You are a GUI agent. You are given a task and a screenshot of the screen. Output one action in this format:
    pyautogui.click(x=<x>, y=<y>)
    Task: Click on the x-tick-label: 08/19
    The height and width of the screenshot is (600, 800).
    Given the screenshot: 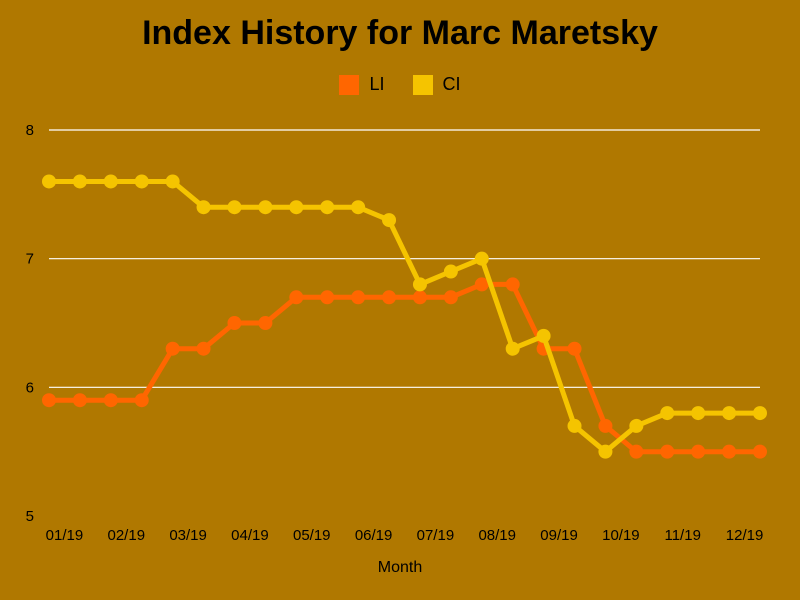 What is the action you would take?
    pyautogui.click(x=497, y=535)
    